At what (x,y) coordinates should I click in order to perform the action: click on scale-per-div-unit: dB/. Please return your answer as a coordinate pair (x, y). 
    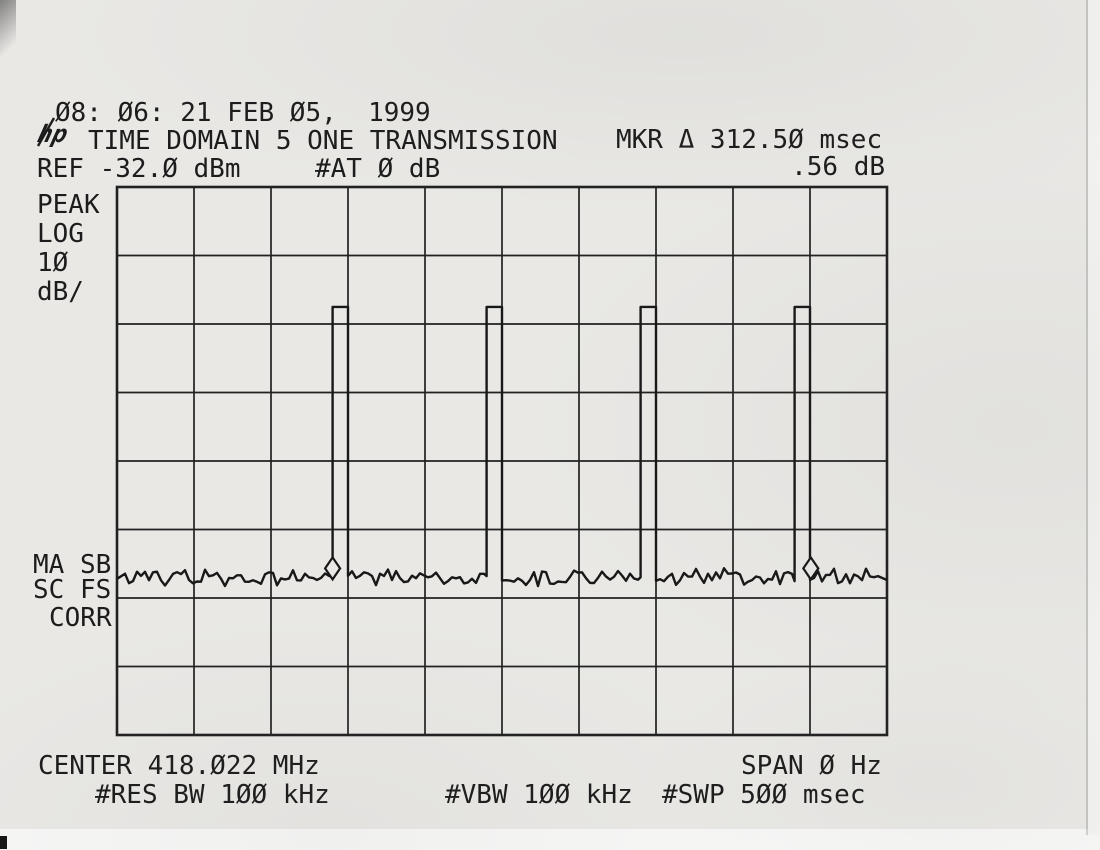
    Looking at the image, I should click on (60, 292).